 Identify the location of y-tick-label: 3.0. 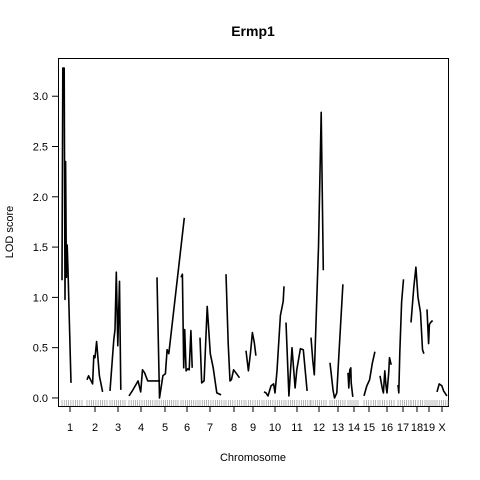
(40, 97).